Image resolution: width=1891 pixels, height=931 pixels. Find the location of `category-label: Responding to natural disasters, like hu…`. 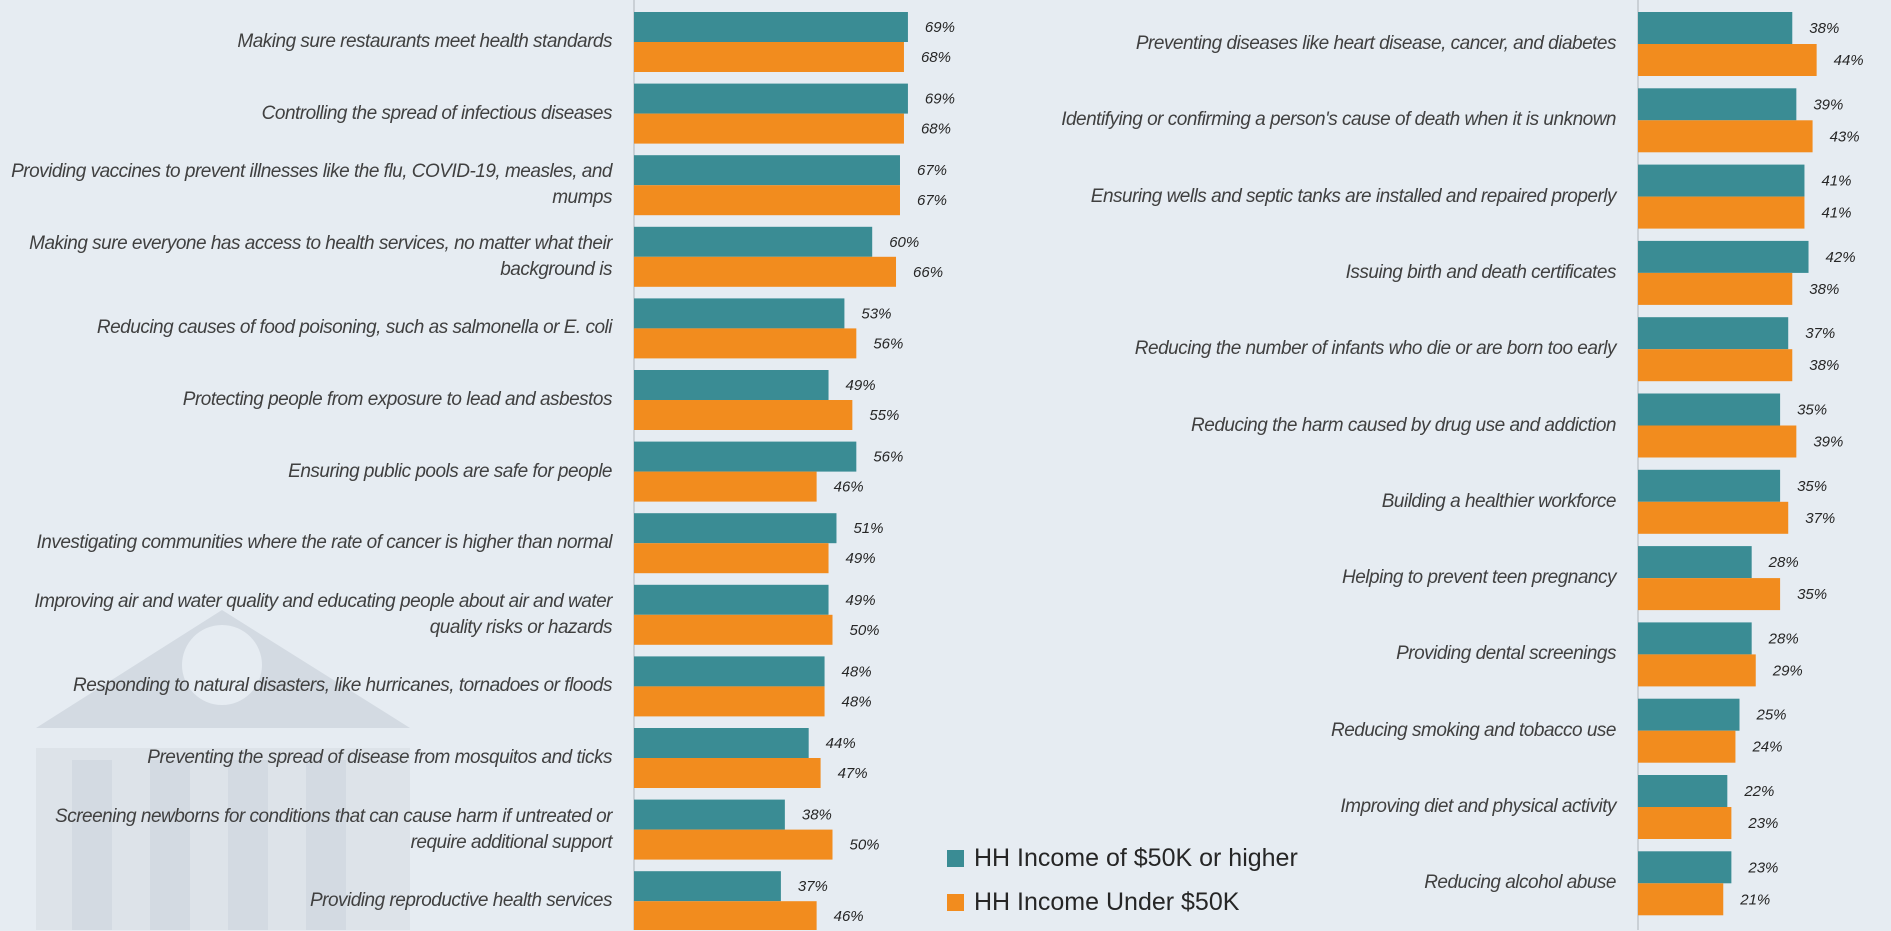

category-label: Responding to natural disasters, like hu… is located at coordinates (343, 686).